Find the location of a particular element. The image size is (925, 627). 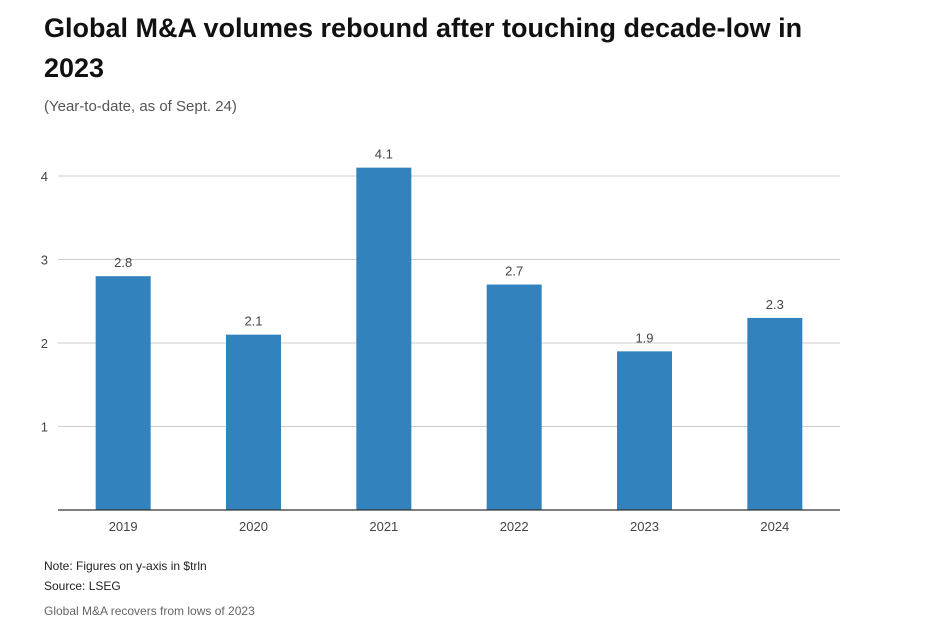

y-axis-ticks: 1 2 3 4 is located at coordinates (44, 302).